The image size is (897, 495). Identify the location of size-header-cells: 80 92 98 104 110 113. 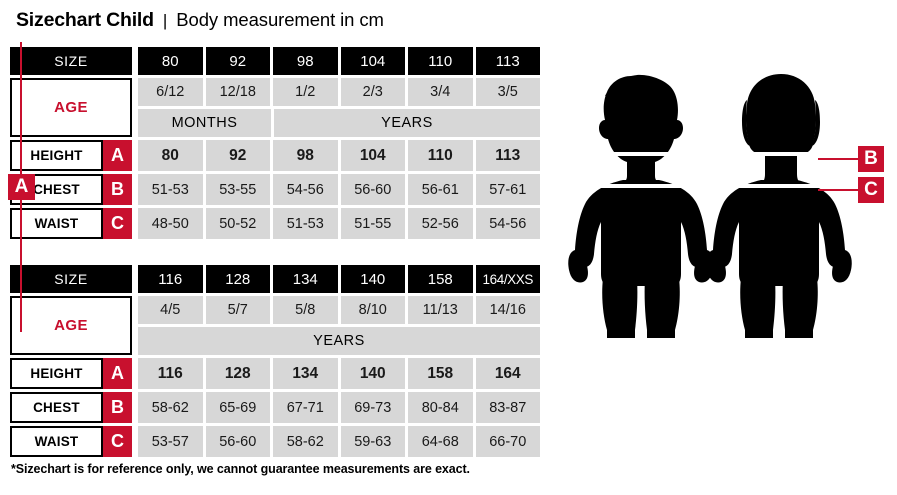
(339, 61).